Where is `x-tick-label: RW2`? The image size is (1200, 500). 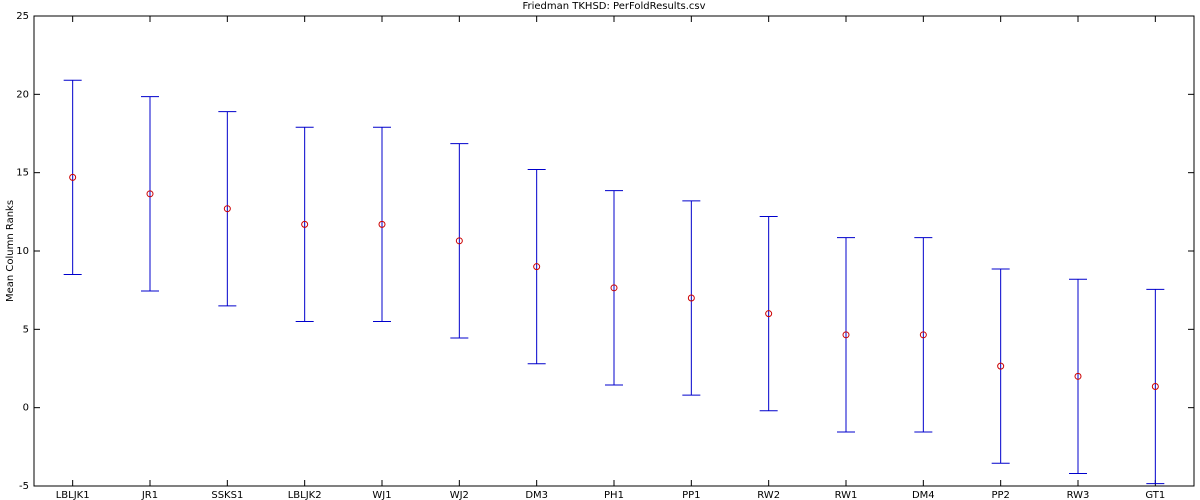 x-tick-label: RW2 is located at coordinates (768, 495).